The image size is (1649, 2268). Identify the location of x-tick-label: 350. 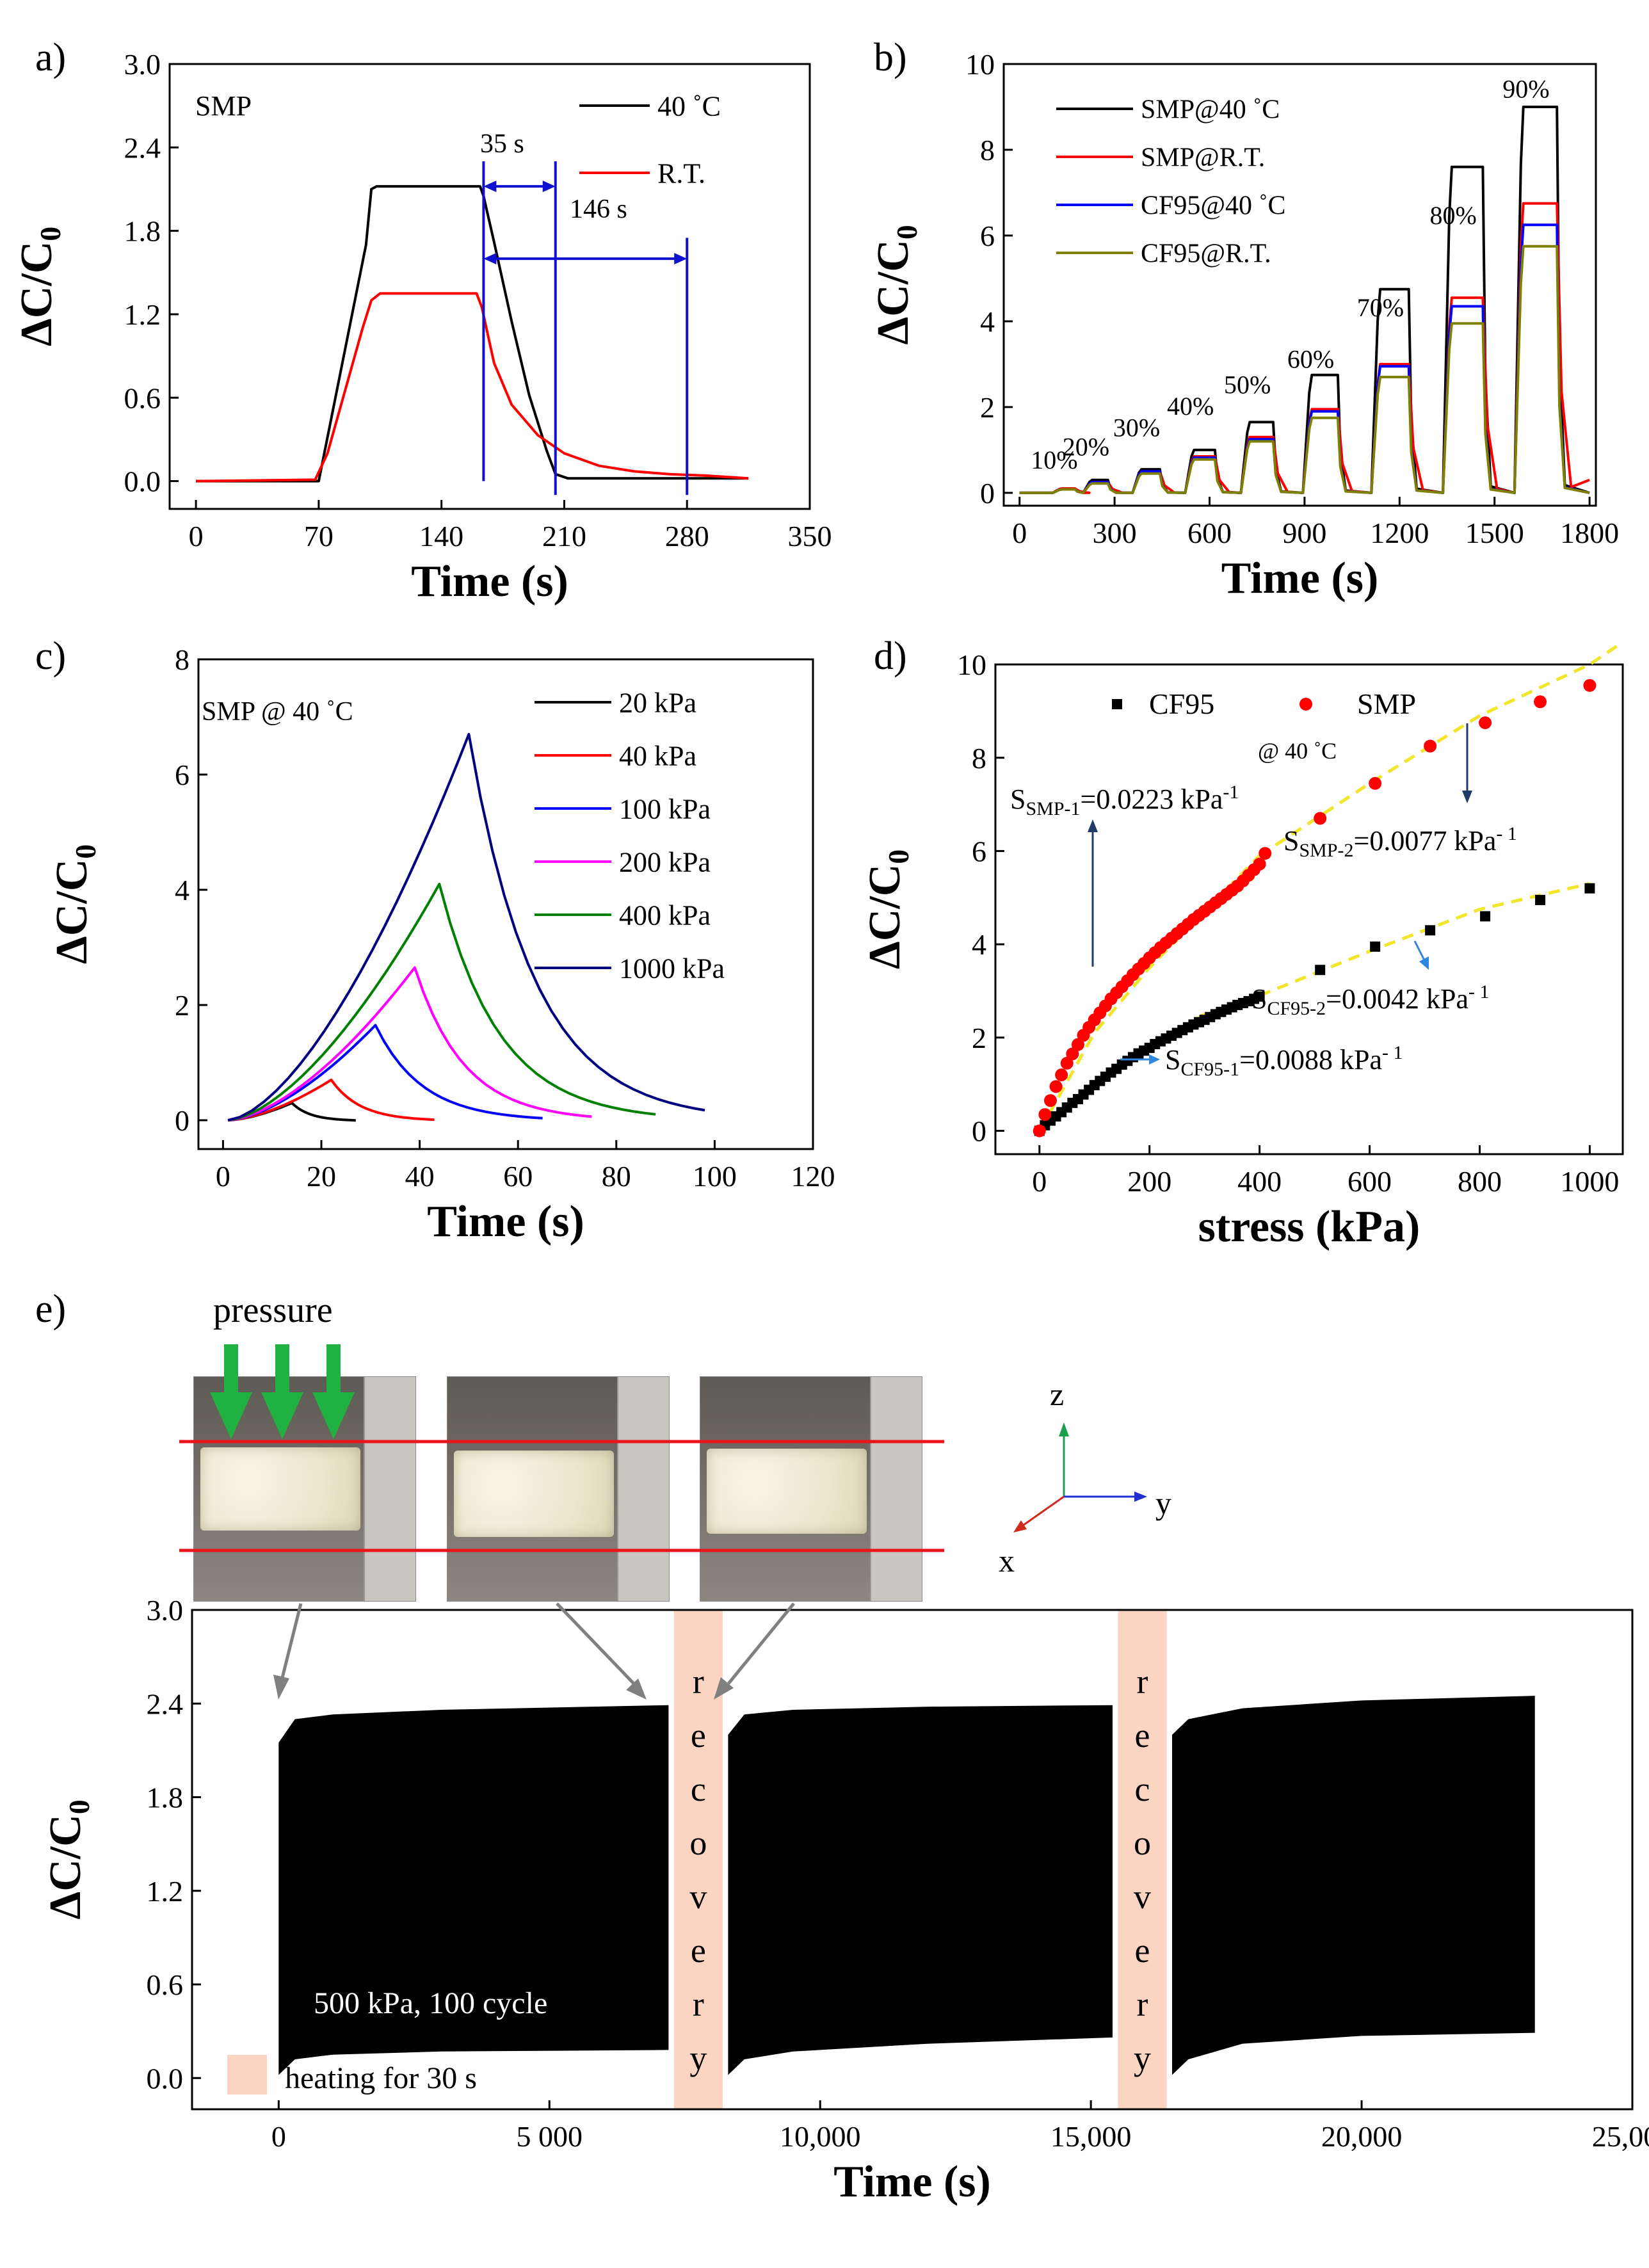
(810, 536).